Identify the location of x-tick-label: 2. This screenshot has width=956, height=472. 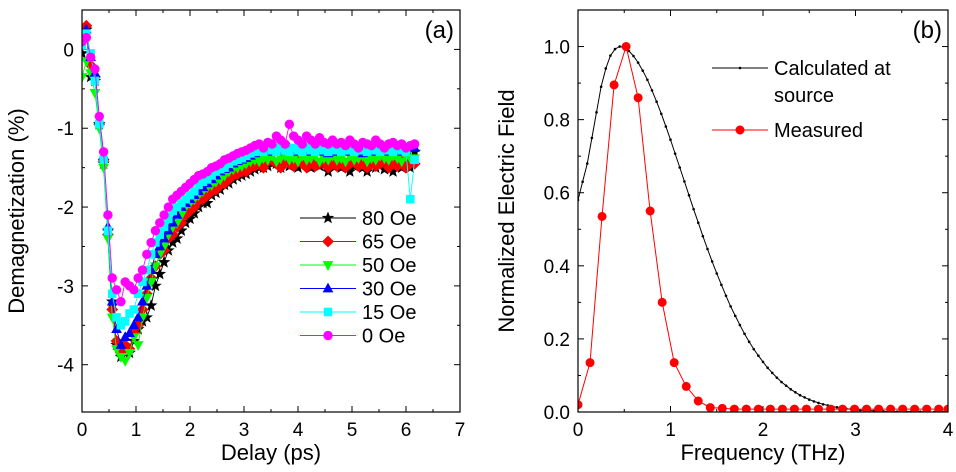
(763, 430).